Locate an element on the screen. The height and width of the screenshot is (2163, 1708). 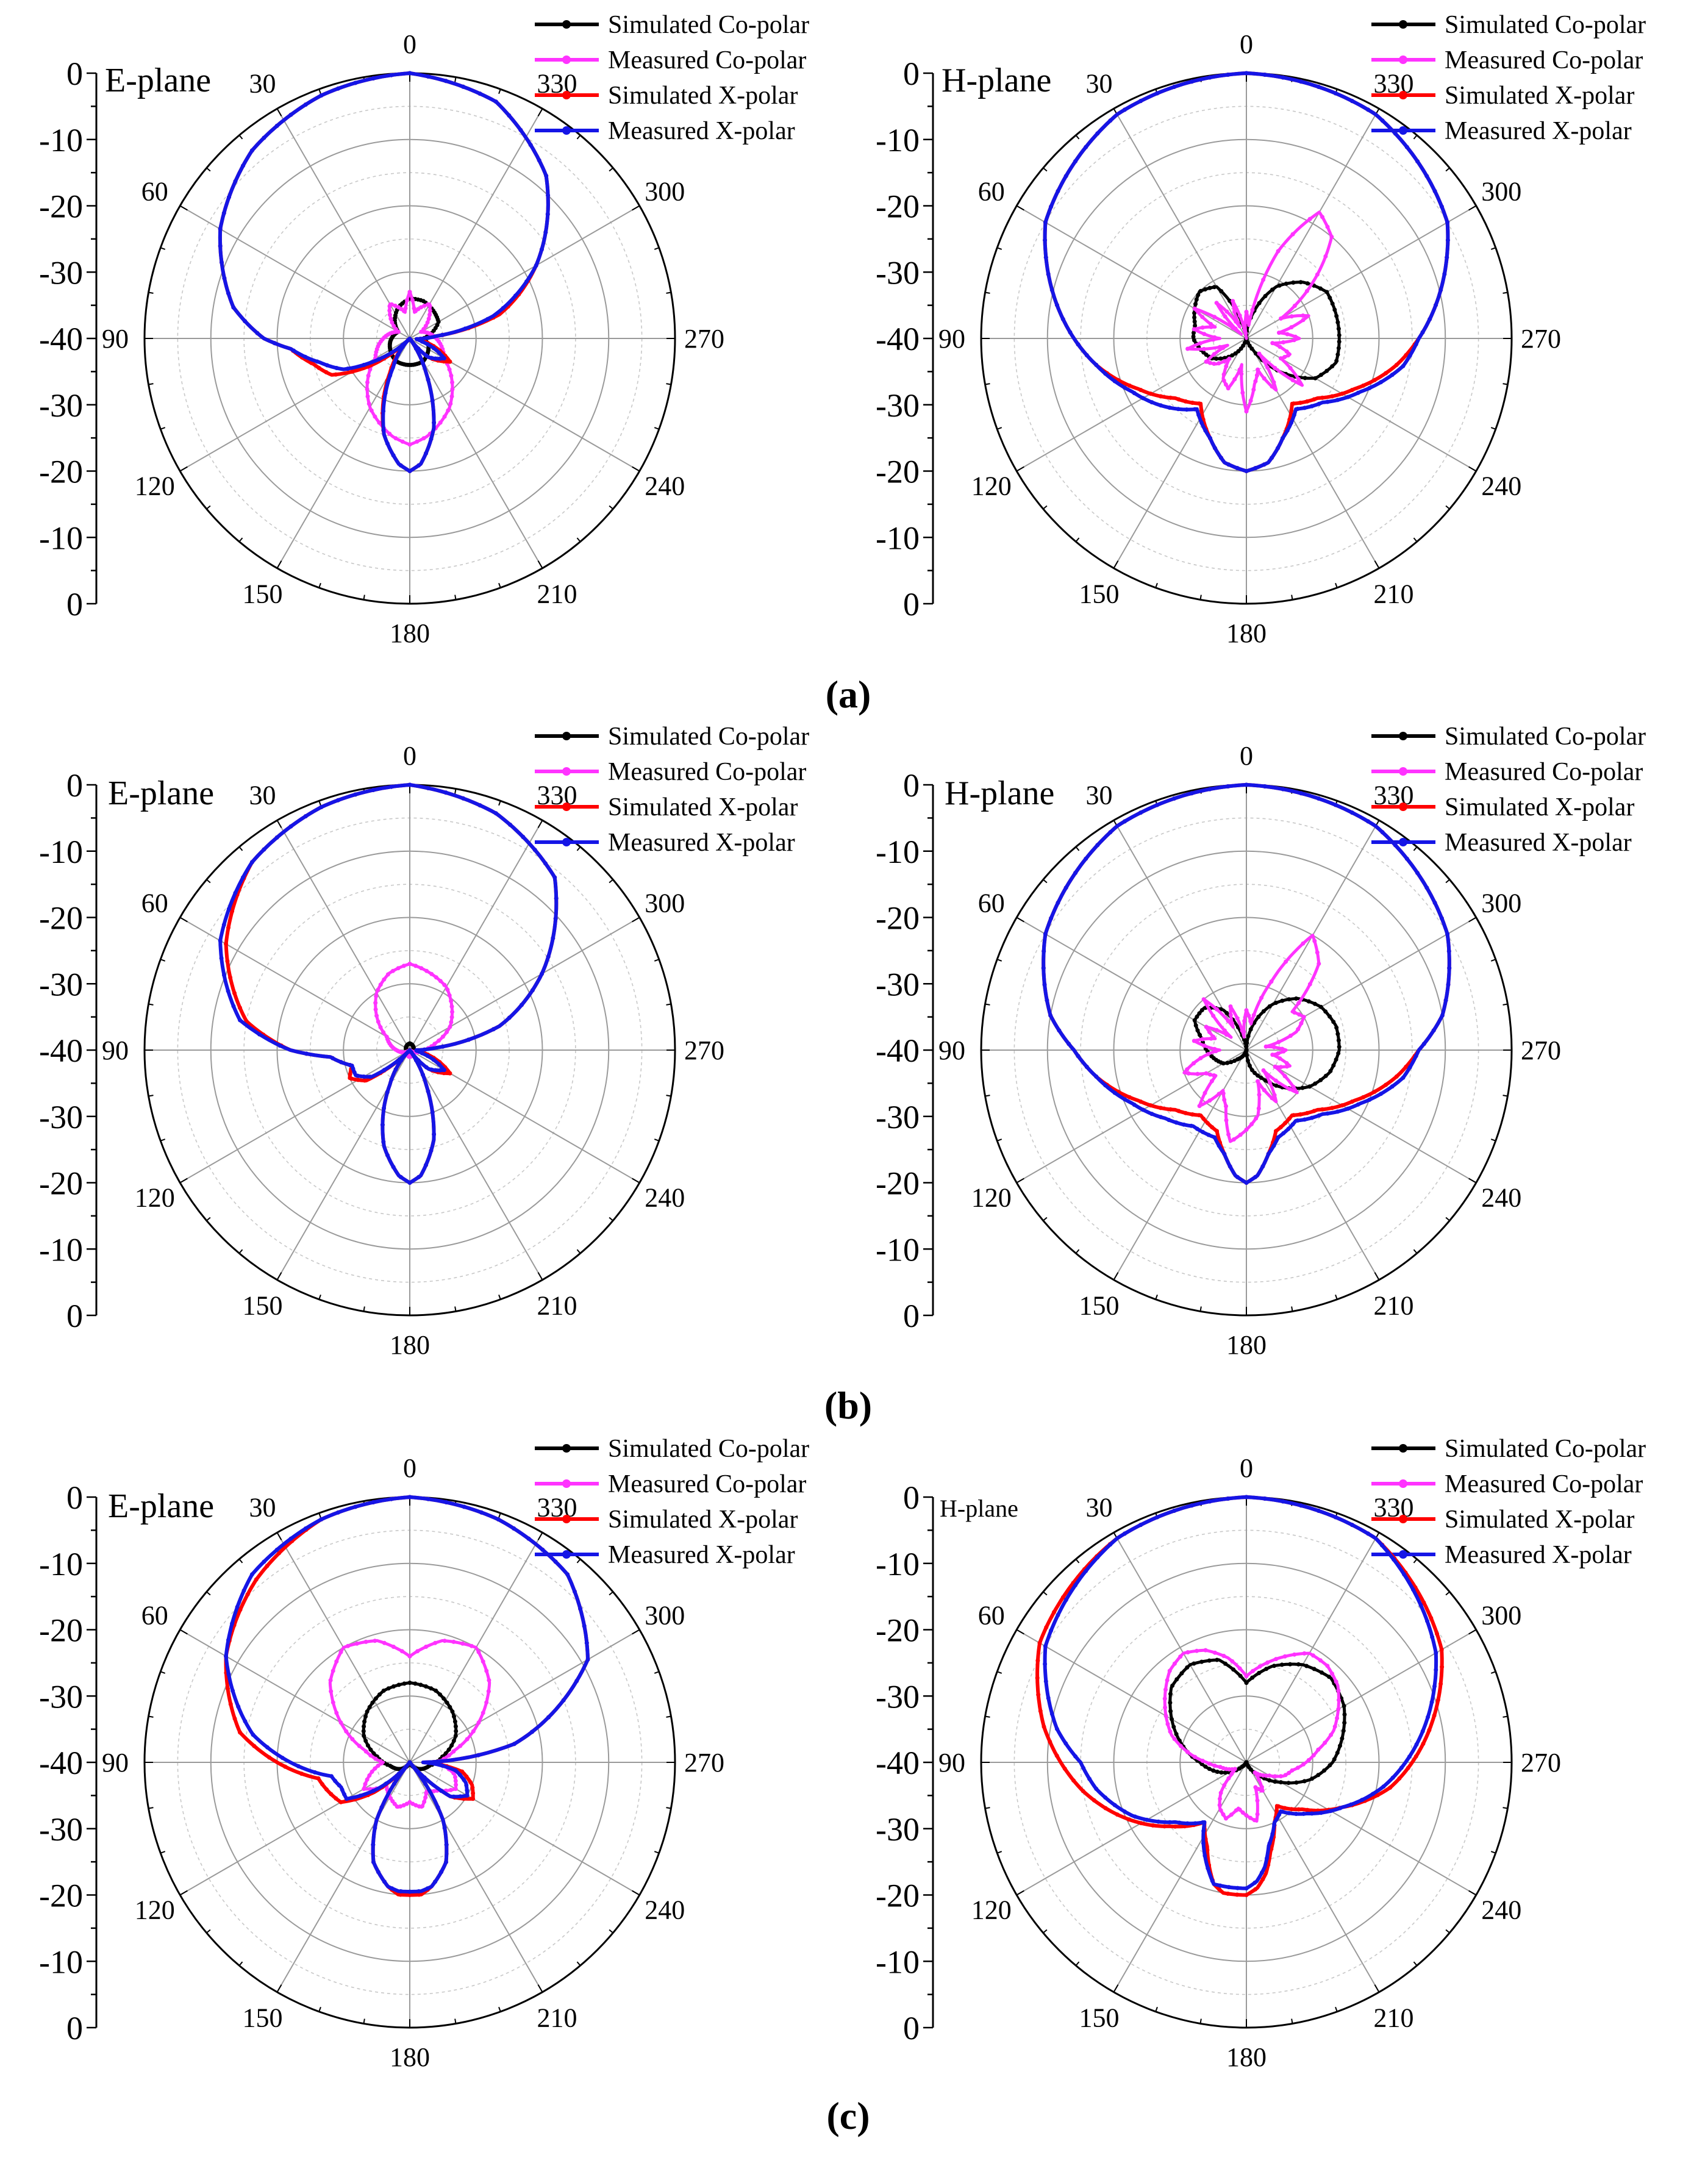
radial-tick-label: -40 is located at coordinates (898, 1763).